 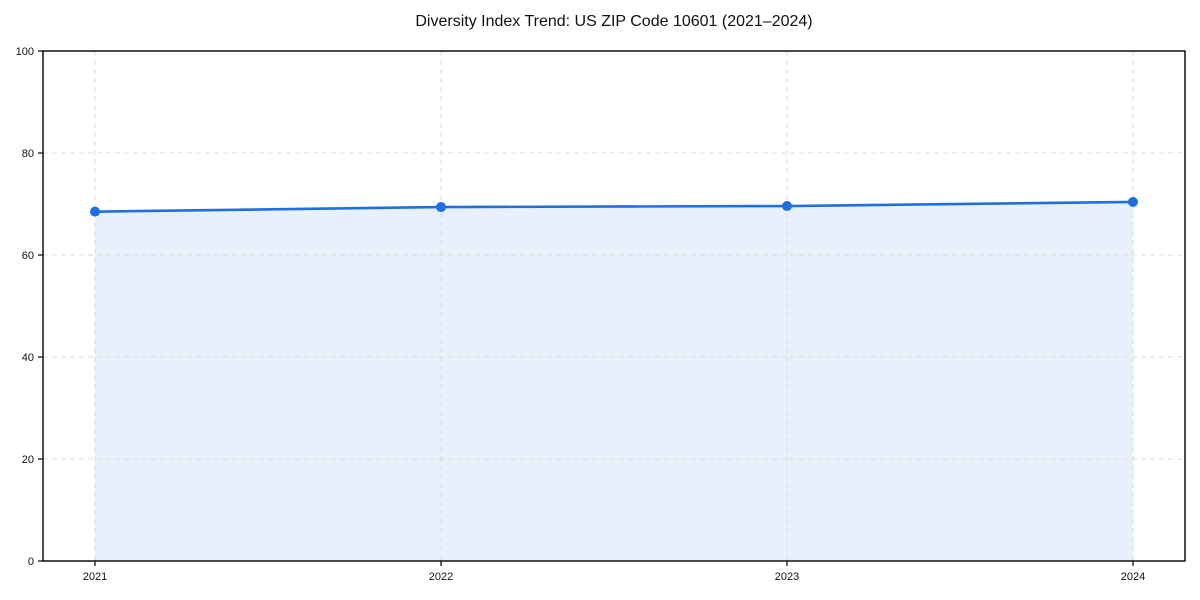 What do you see at coordinates (28, 154) in the screenshot?
I see `y-tick-label: 80` at bounding box center [28, 154].